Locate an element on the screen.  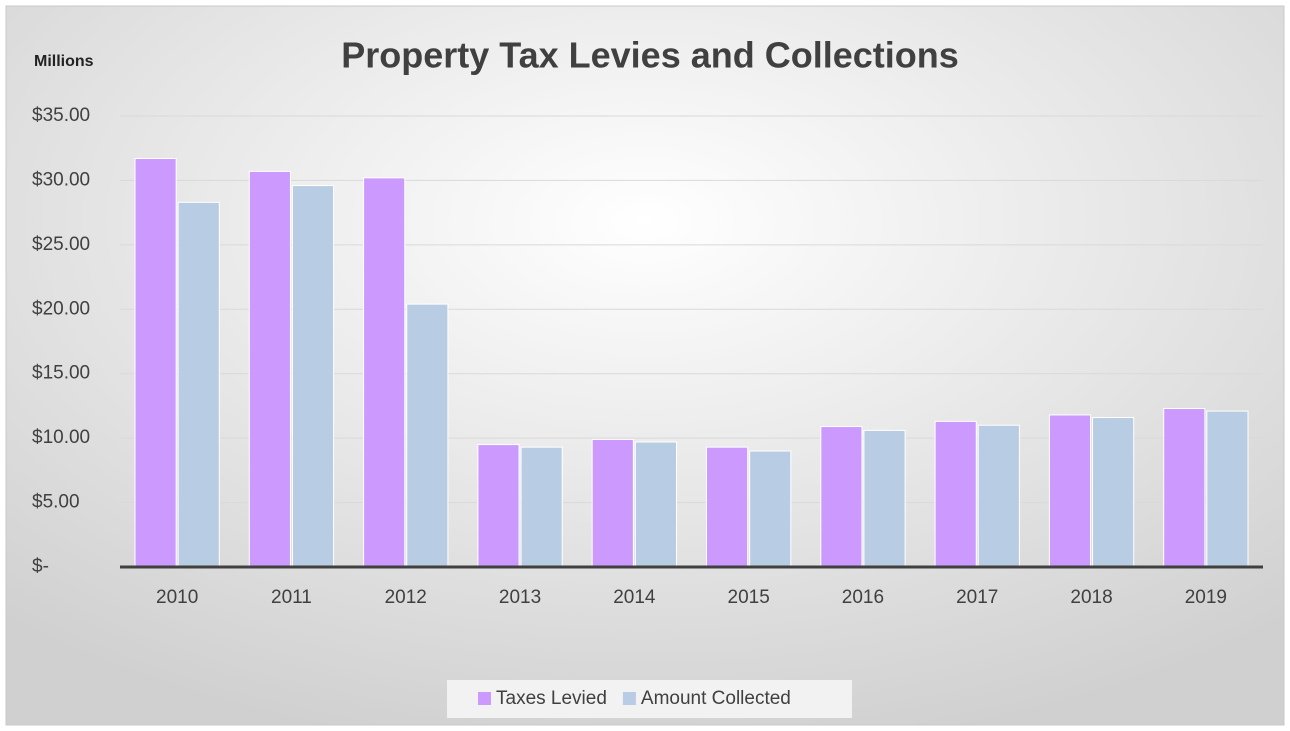
y-tick-label: $5.00 is located at coordinates (56, 502).